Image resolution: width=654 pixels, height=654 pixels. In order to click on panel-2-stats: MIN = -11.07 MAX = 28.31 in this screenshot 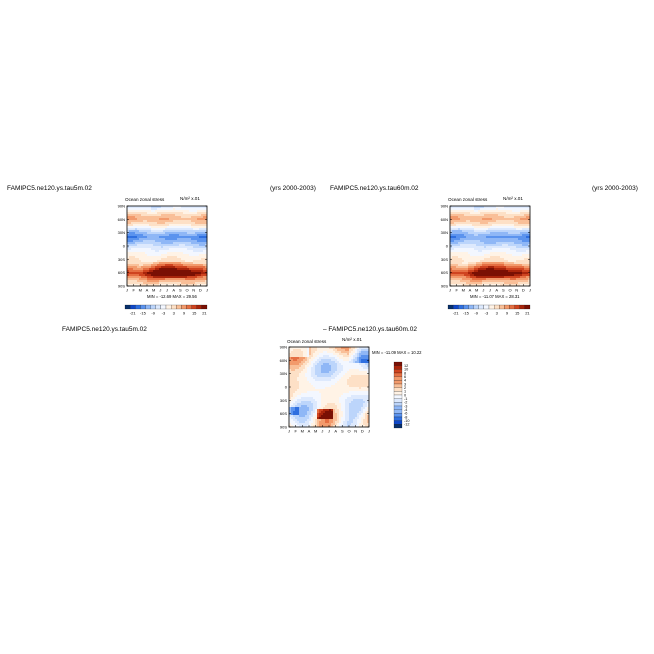, I will do `click(495, 296)`.